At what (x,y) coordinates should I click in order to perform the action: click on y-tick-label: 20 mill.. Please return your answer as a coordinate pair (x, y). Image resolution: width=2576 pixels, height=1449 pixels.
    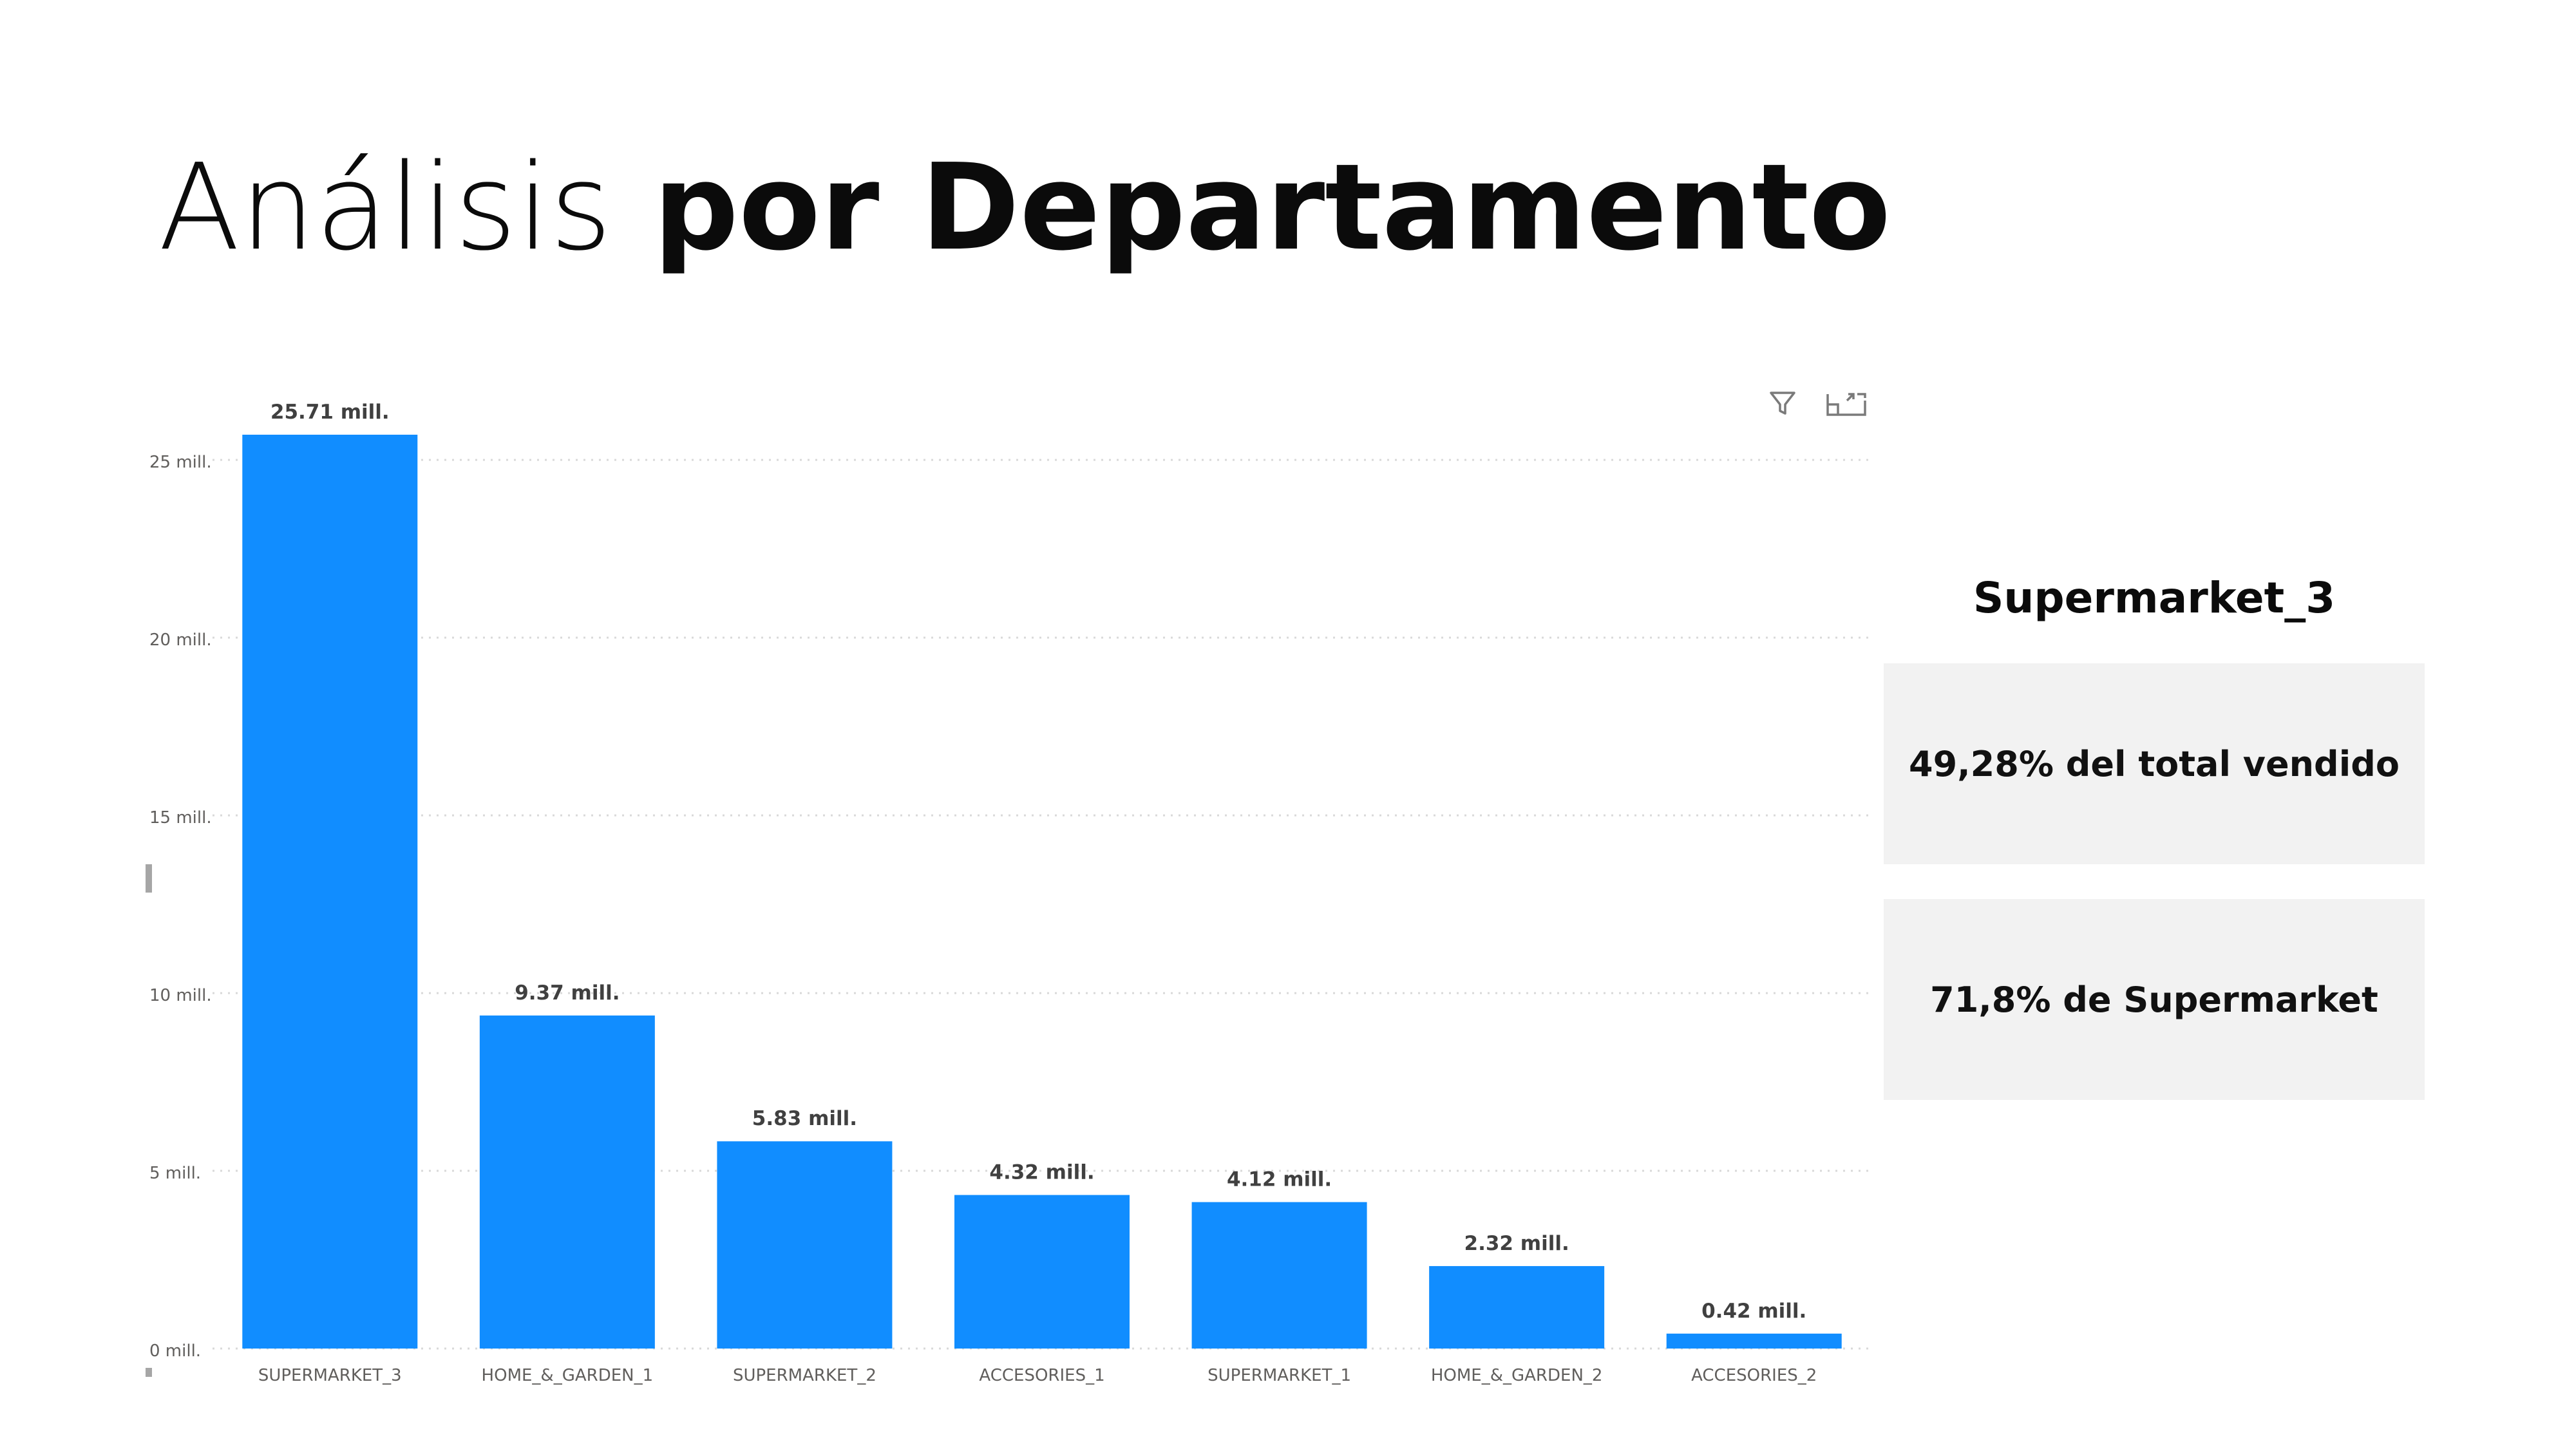
    Looking at the image, I should click on (181, 640).